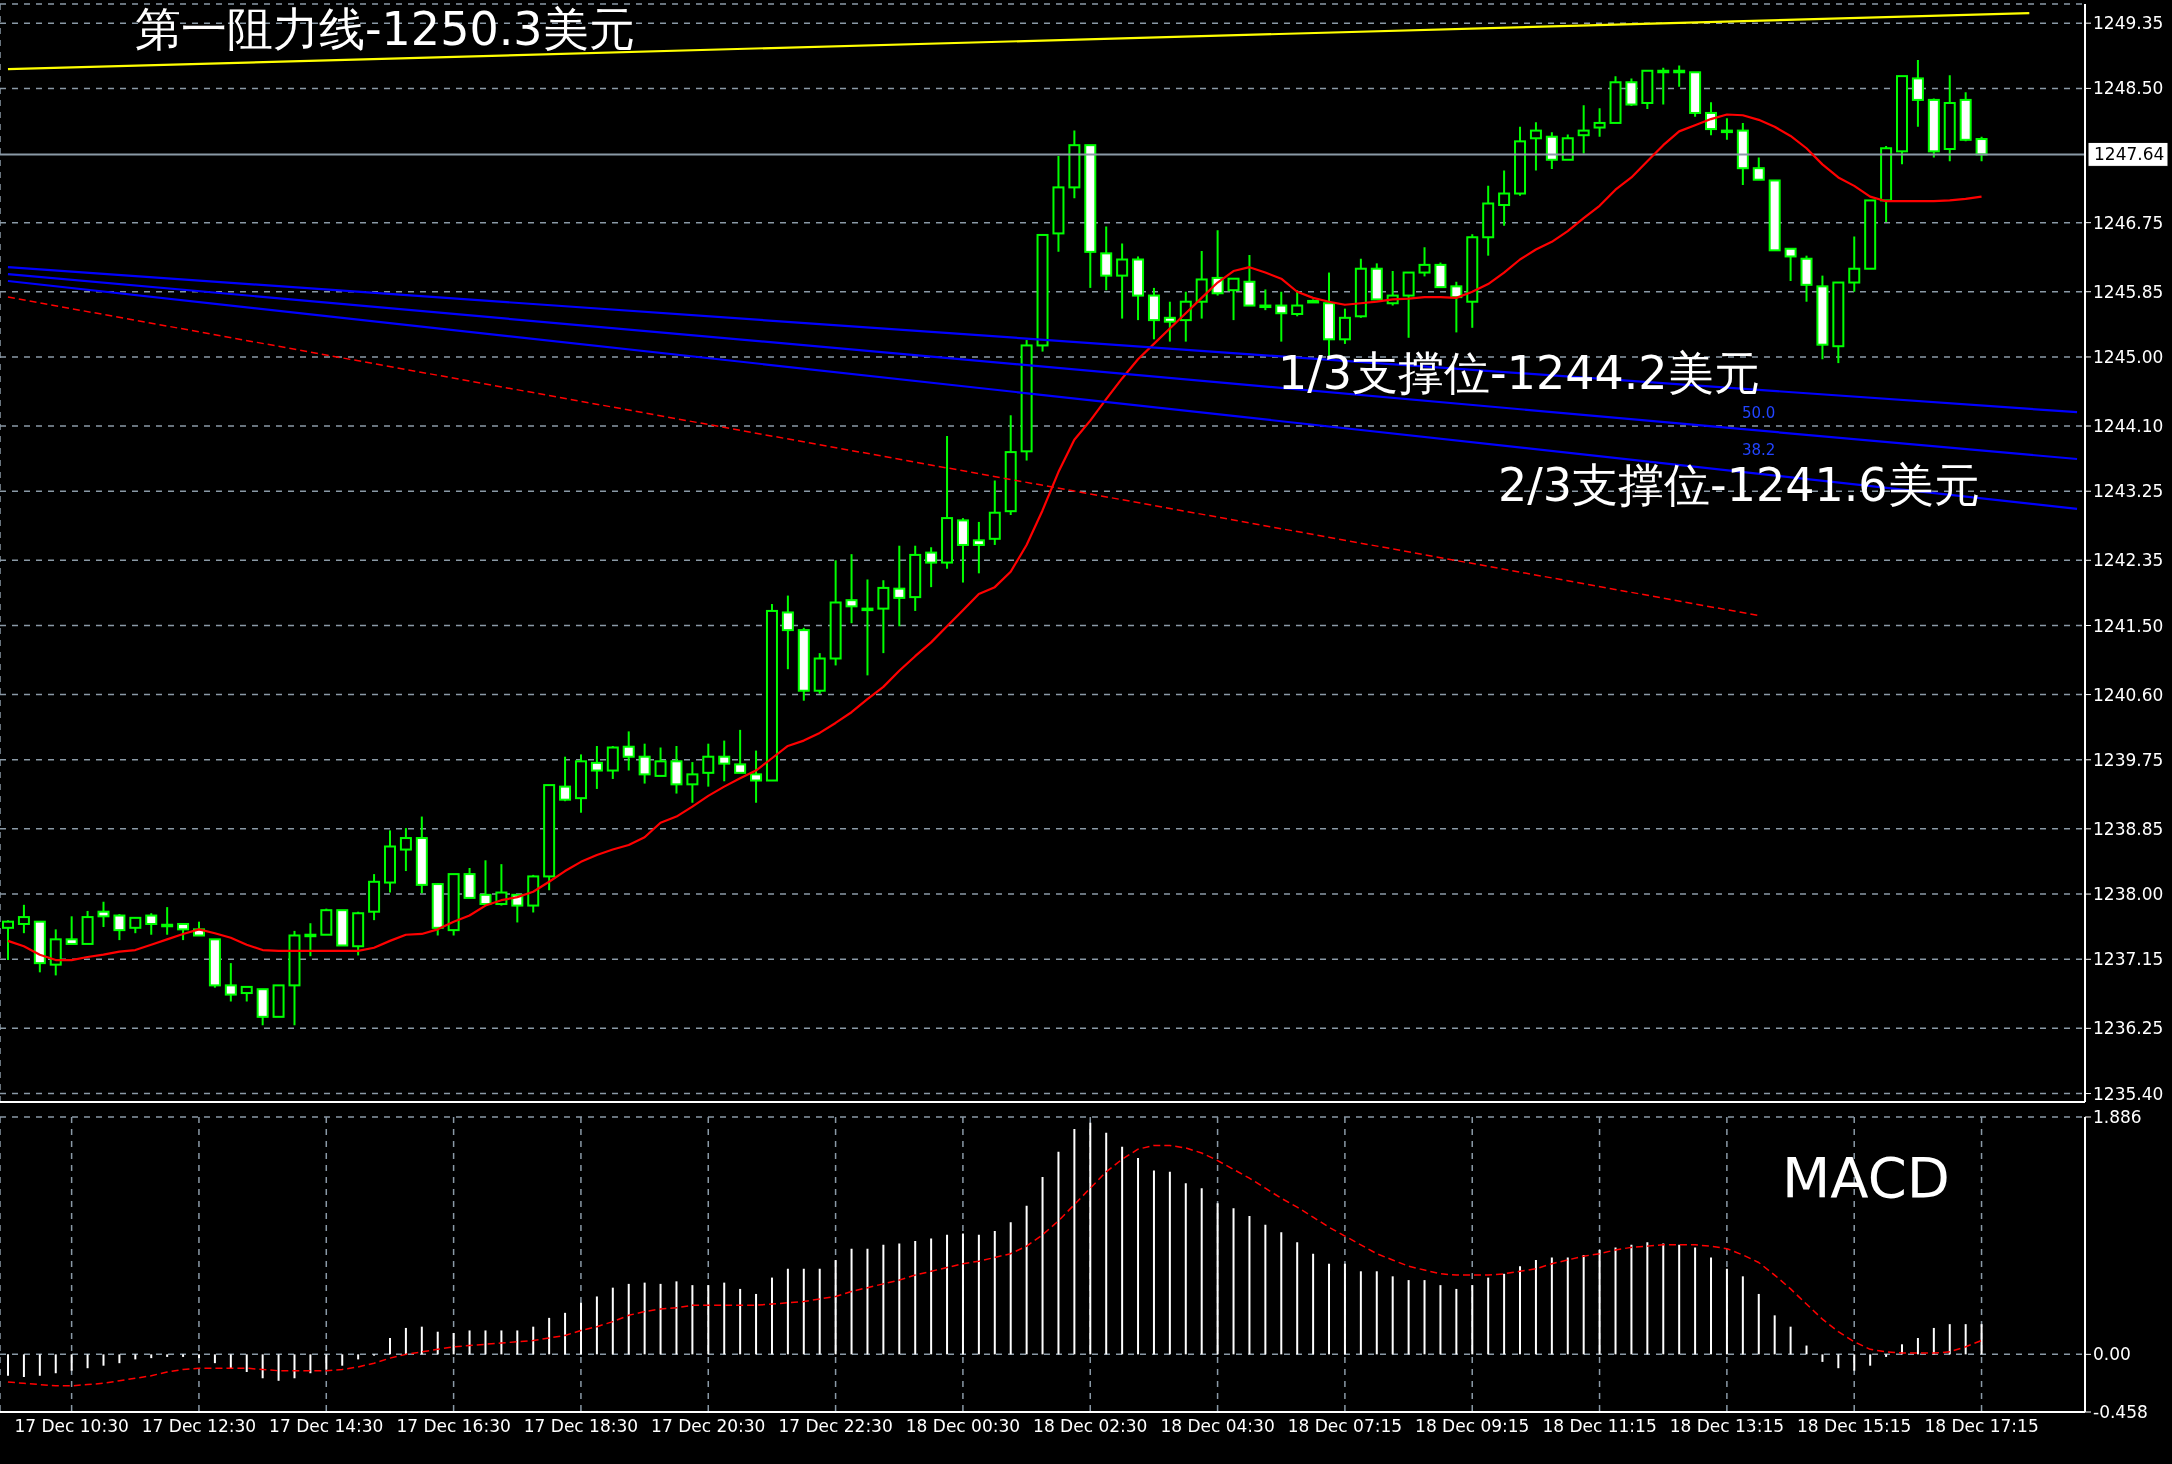 The height and width of the screenshot is (1464, 2172). Describe the element at coordinates (2128, 1093) in the screenshot. I see `y-tick-label: 1235.40` at that location.